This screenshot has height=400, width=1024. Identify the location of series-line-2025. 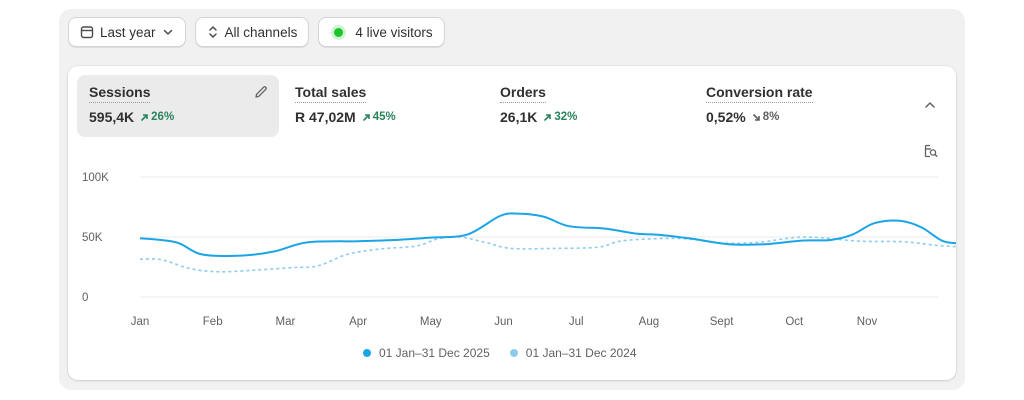
(547, 235).